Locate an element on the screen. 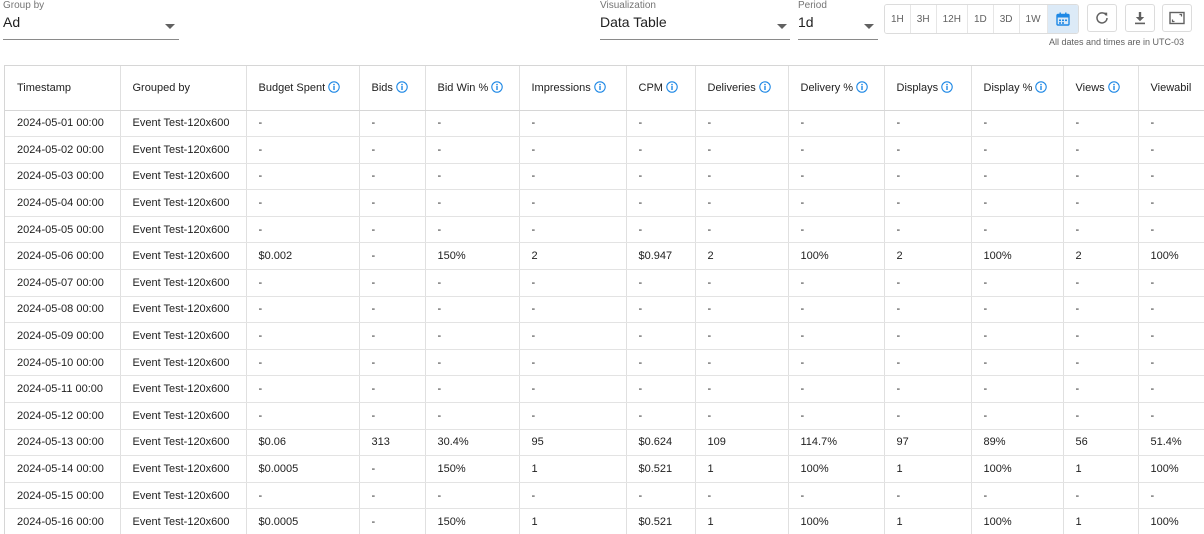 This screenshot has width=1204, height=534. table-cell-timestamp: 2024-05-08 00:00 is located at coordinates (63, 310).